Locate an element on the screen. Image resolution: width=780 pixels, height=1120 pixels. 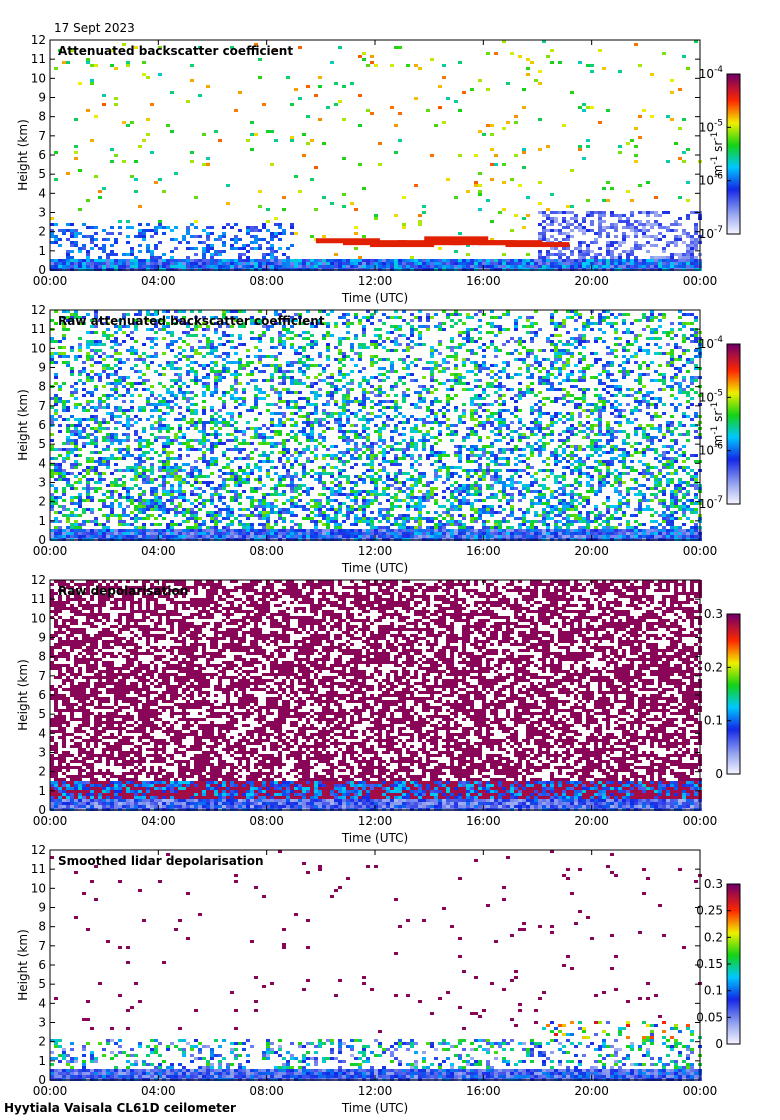
colorbar-unit: m-1 sr-1 is located at coordinates (717, 154).